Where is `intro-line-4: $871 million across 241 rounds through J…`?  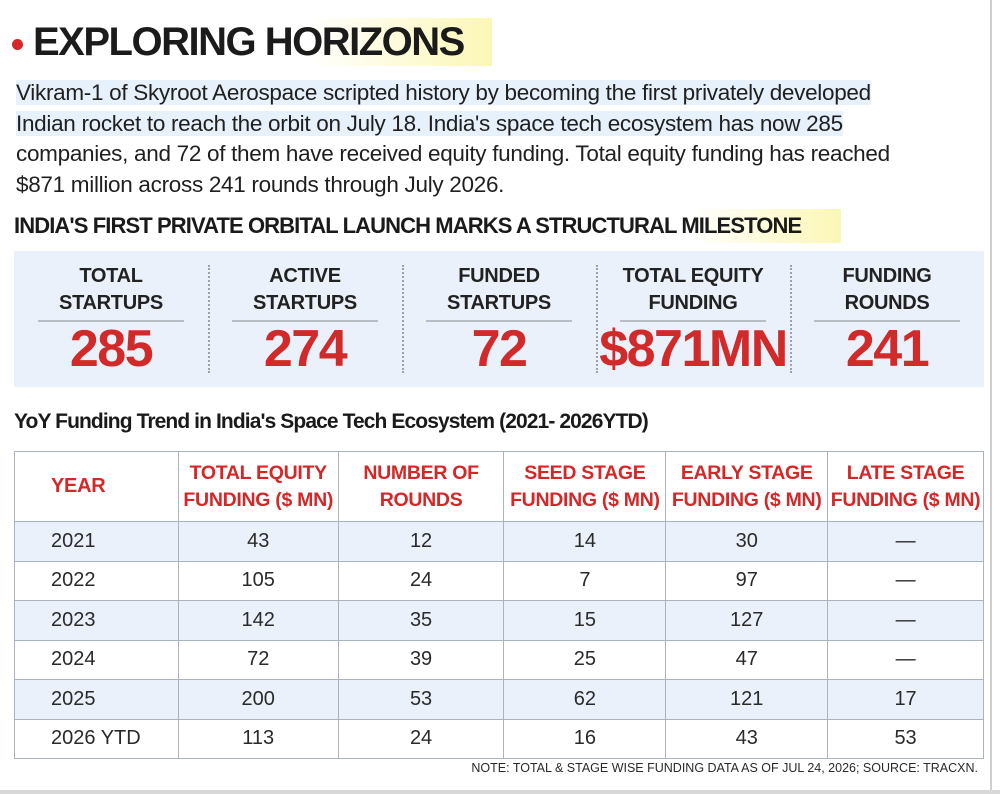
intro-line-4: $871 million across 241 rounds through J… is located at coordinates (260, 184).